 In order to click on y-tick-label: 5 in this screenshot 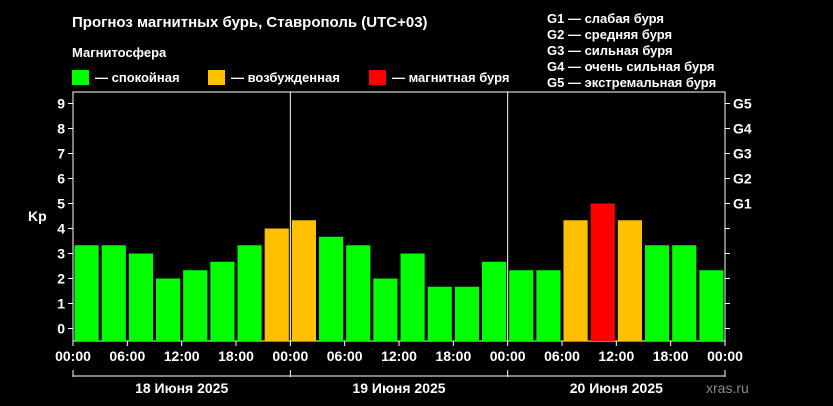, I will do `click(61, 204)`.